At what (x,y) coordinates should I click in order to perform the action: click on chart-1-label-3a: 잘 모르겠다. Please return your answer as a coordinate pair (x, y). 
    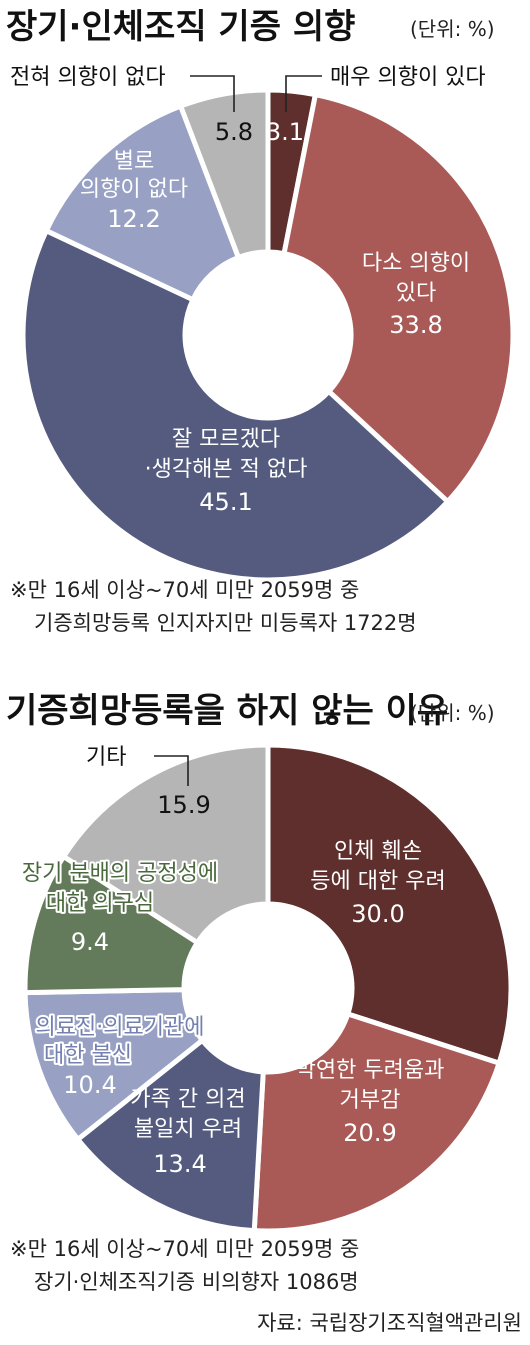
    Looking at the image, I should click on (226, 439).